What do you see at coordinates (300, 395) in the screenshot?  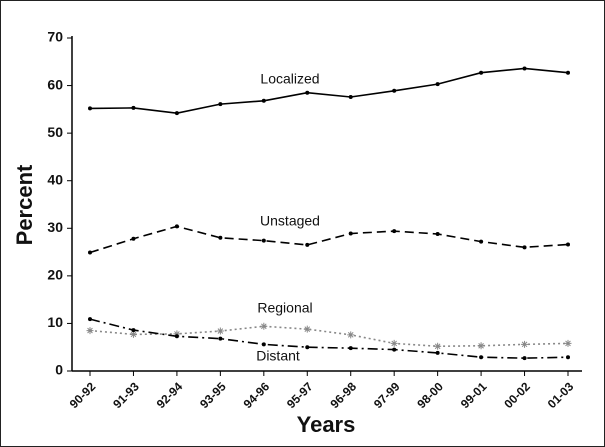 I see `x-tick-label: 95-97` at bounding box center [300, 395].